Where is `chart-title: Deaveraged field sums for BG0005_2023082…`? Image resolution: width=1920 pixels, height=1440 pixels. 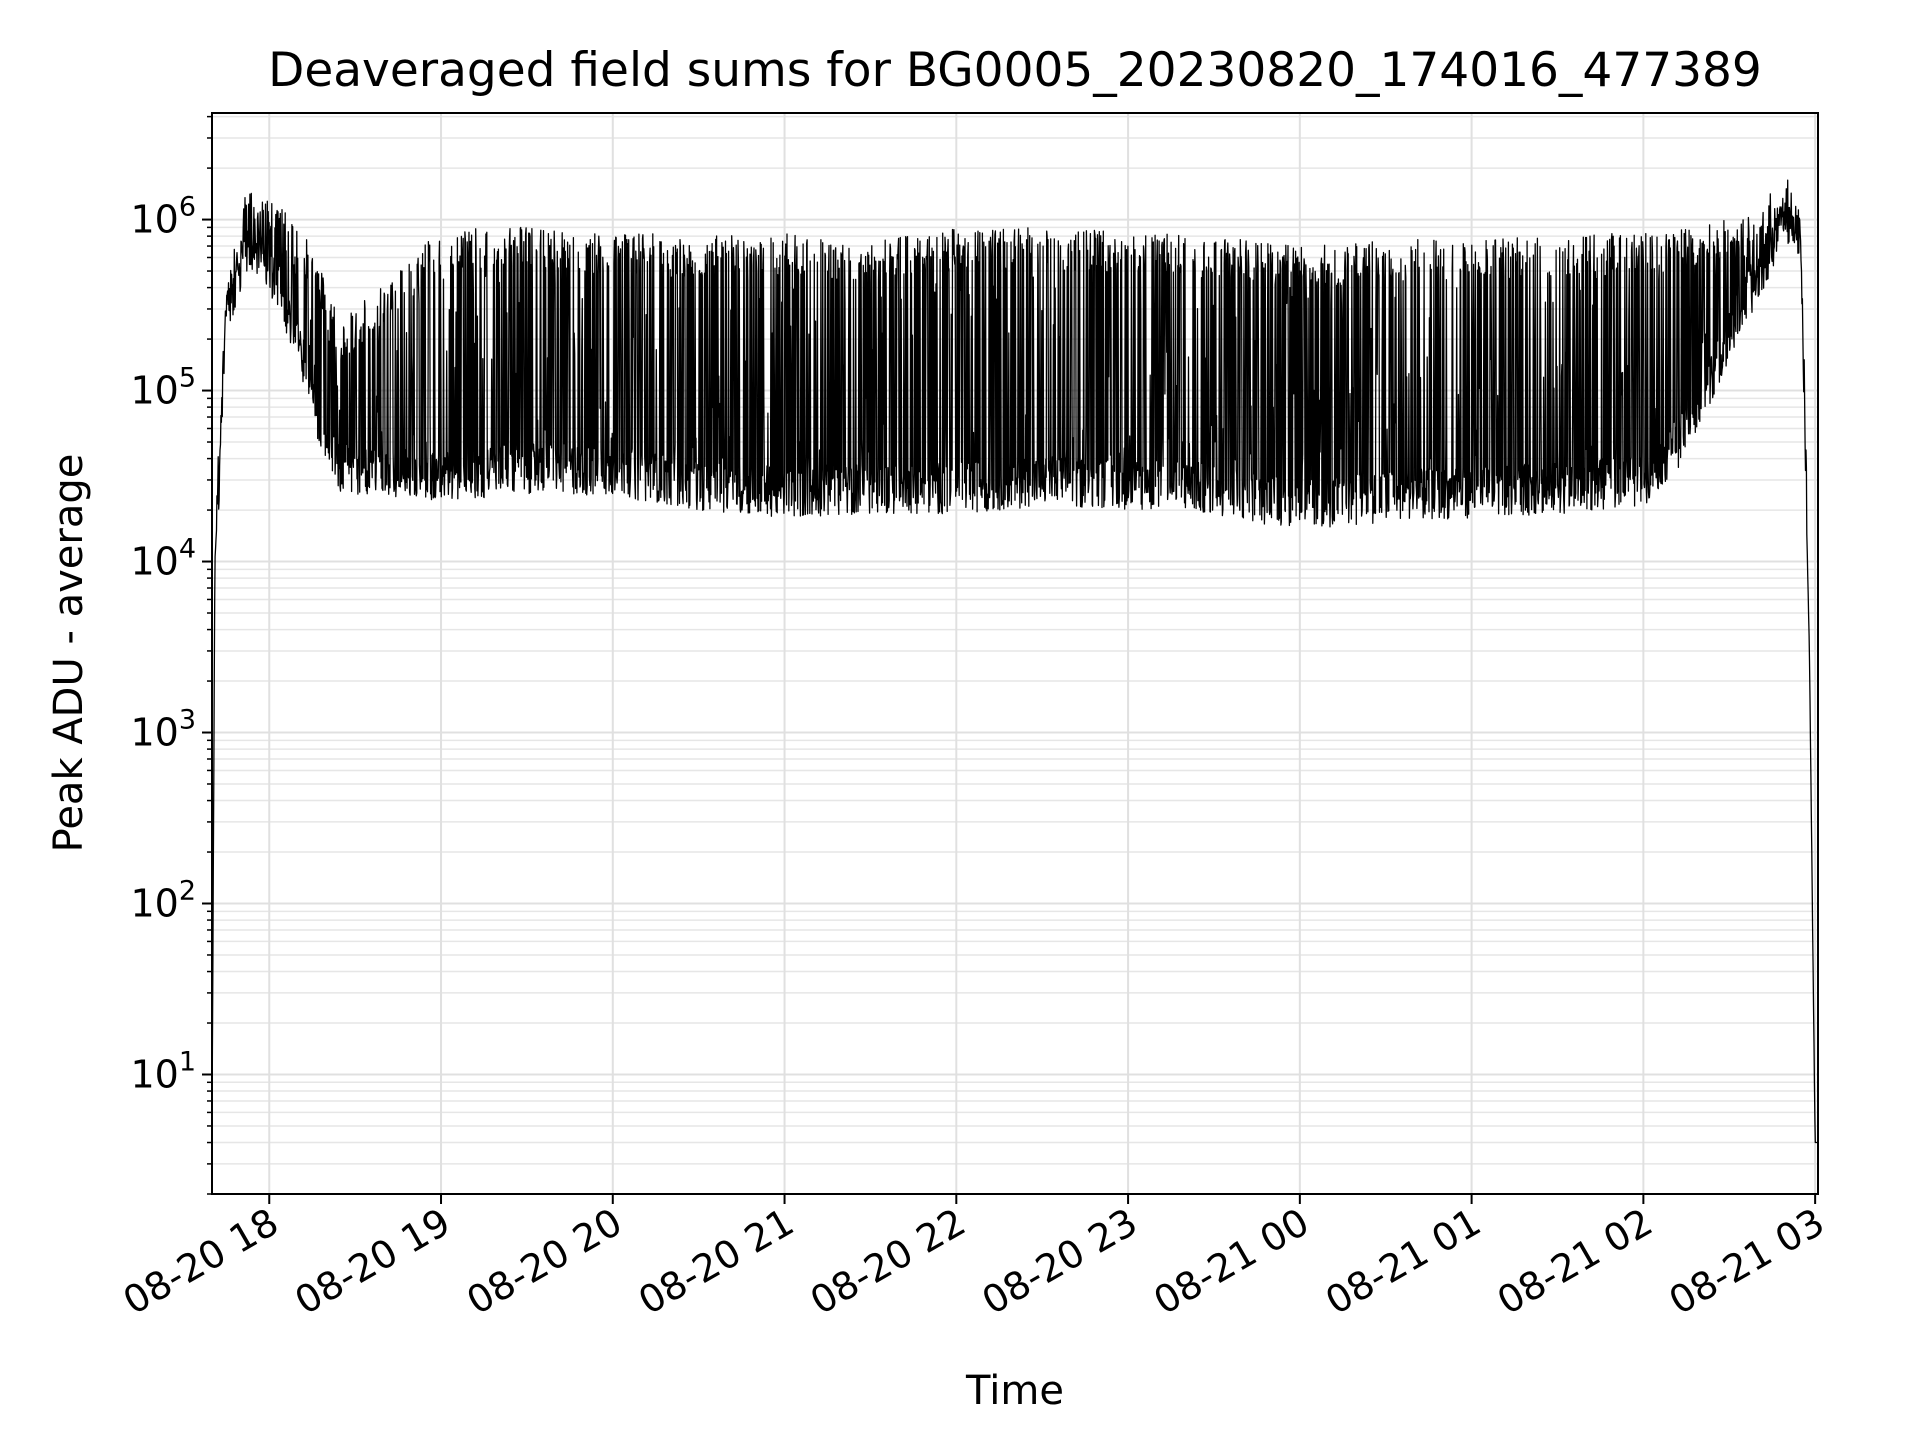
chart-title: Deaveraged field sums for BG0005_2023082… is located at coordinates (1015, 70).